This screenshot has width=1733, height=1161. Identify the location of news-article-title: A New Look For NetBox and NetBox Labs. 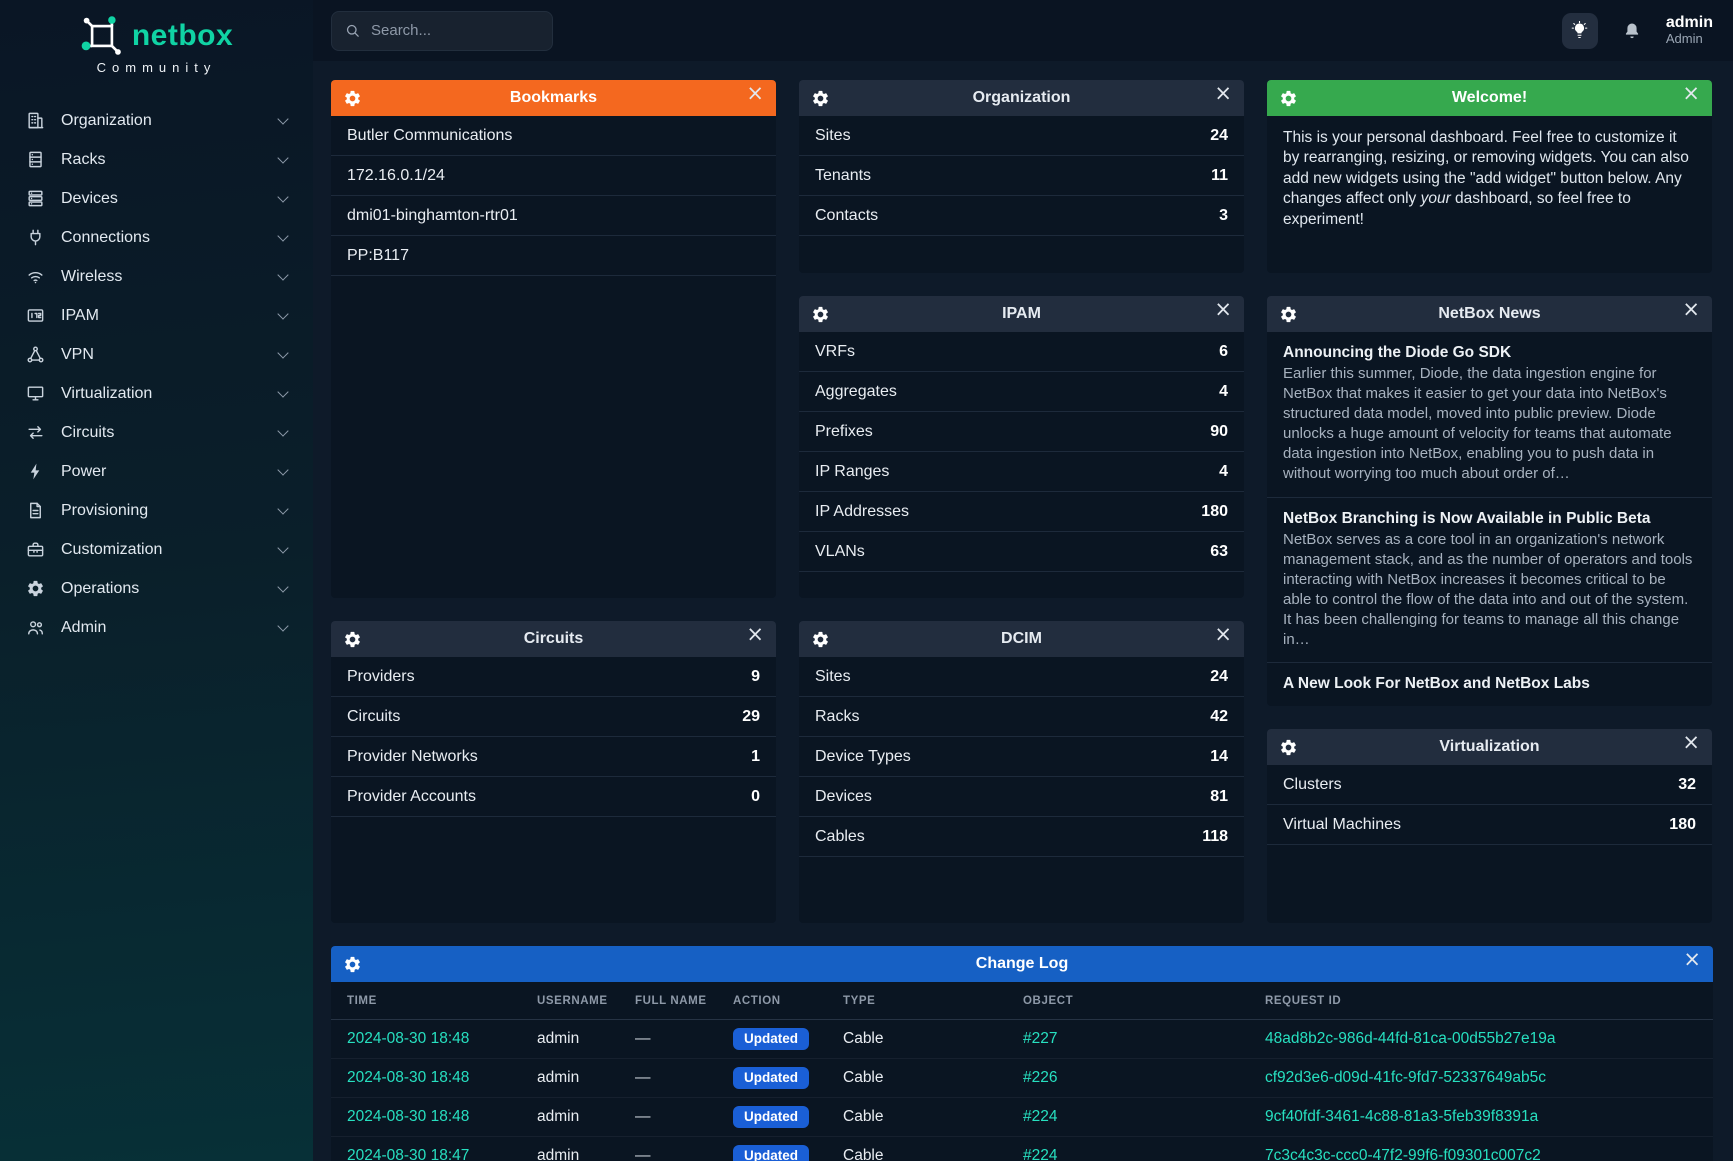
(1436, 684).